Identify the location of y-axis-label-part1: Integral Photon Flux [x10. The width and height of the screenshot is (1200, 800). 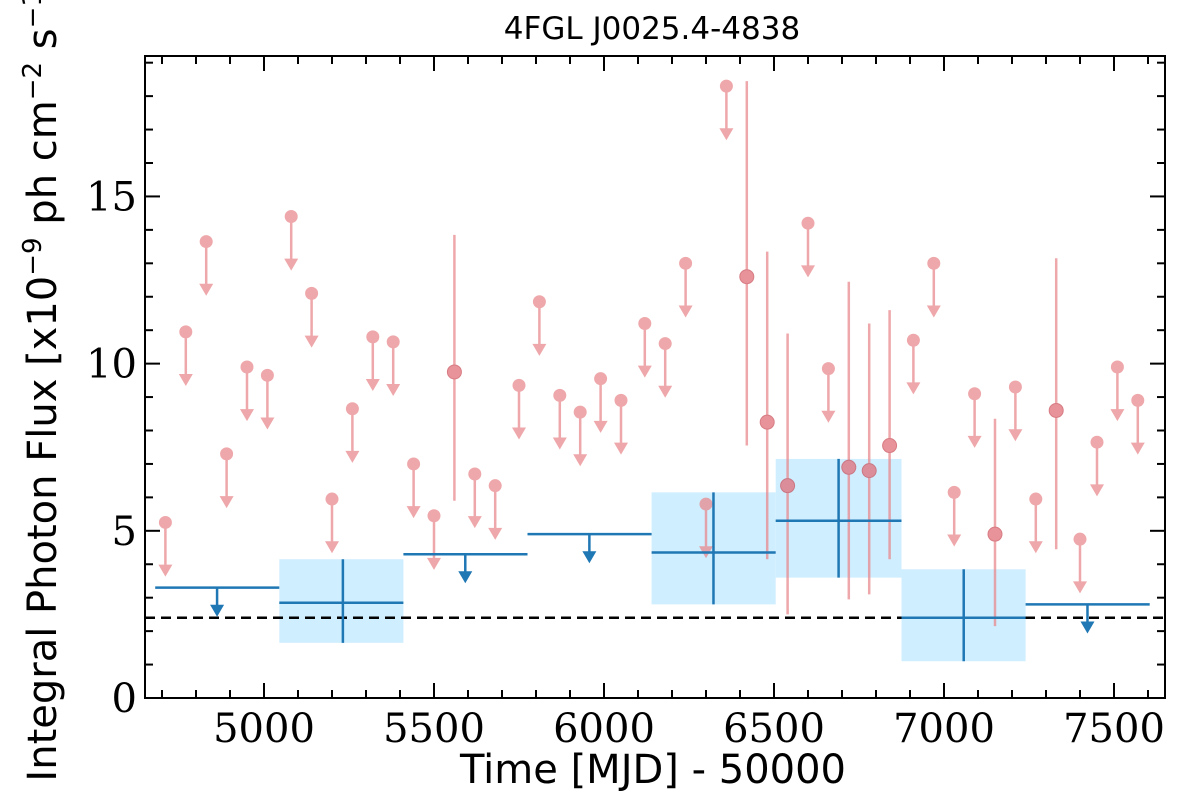
(43, 529).